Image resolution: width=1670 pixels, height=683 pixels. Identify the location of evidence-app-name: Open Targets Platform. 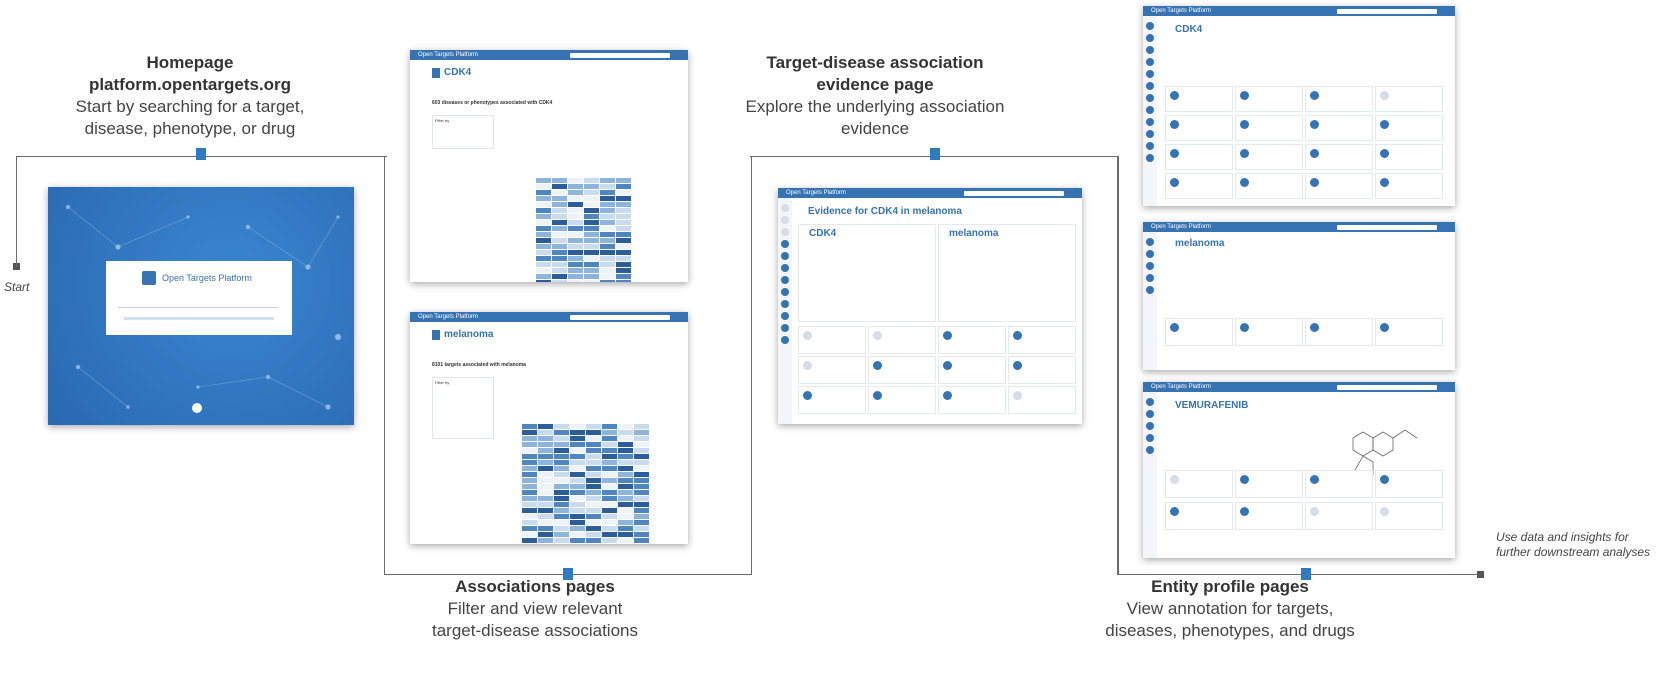
(816, 193).